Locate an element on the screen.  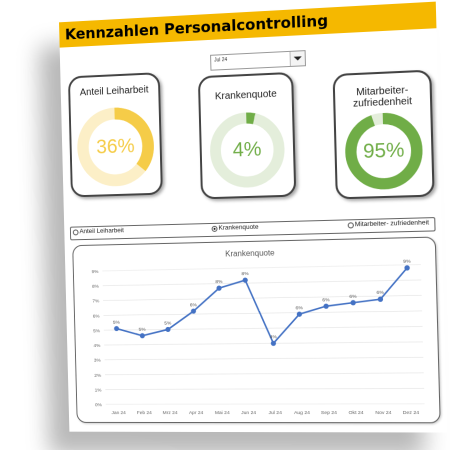
y-tick-label: 2% is located at coordinates (98, 376).